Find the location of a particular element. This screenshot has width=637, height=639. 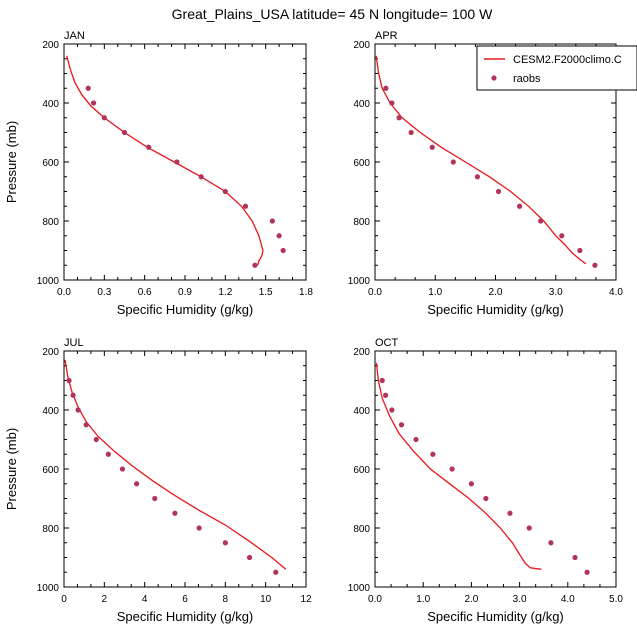

panel-oct-ytick-label: 600 is located at coordinates (361, 470).